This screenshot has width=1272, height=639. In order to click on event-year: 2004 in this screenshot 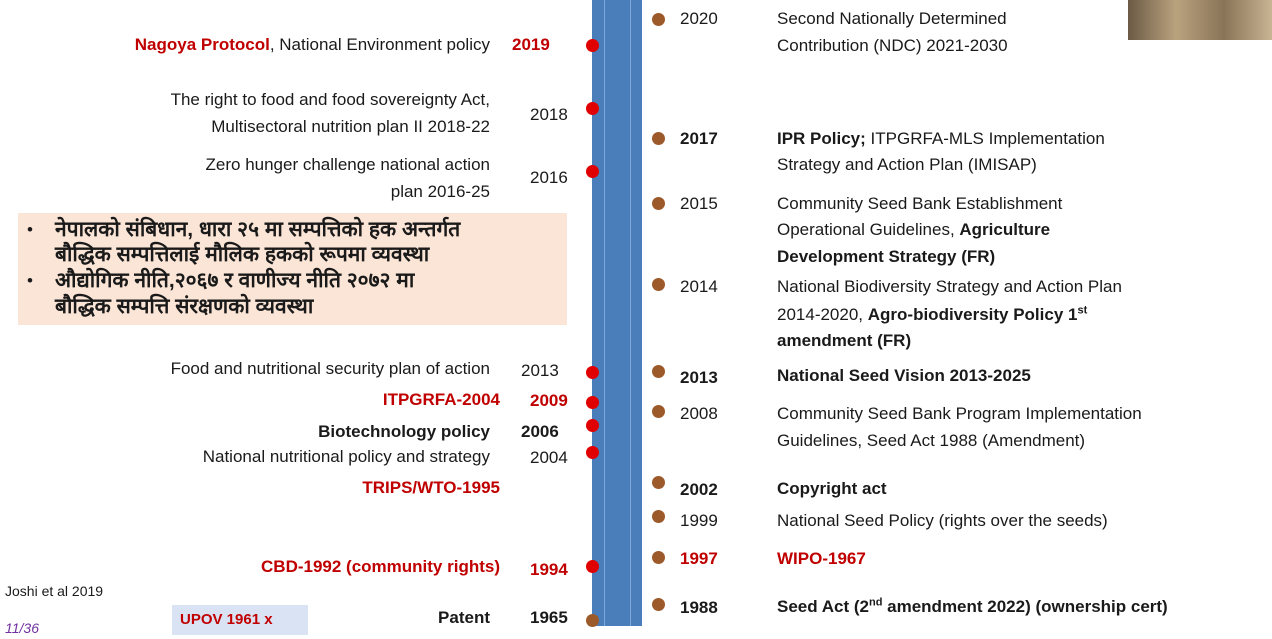, I will do `click(549, 458)`.